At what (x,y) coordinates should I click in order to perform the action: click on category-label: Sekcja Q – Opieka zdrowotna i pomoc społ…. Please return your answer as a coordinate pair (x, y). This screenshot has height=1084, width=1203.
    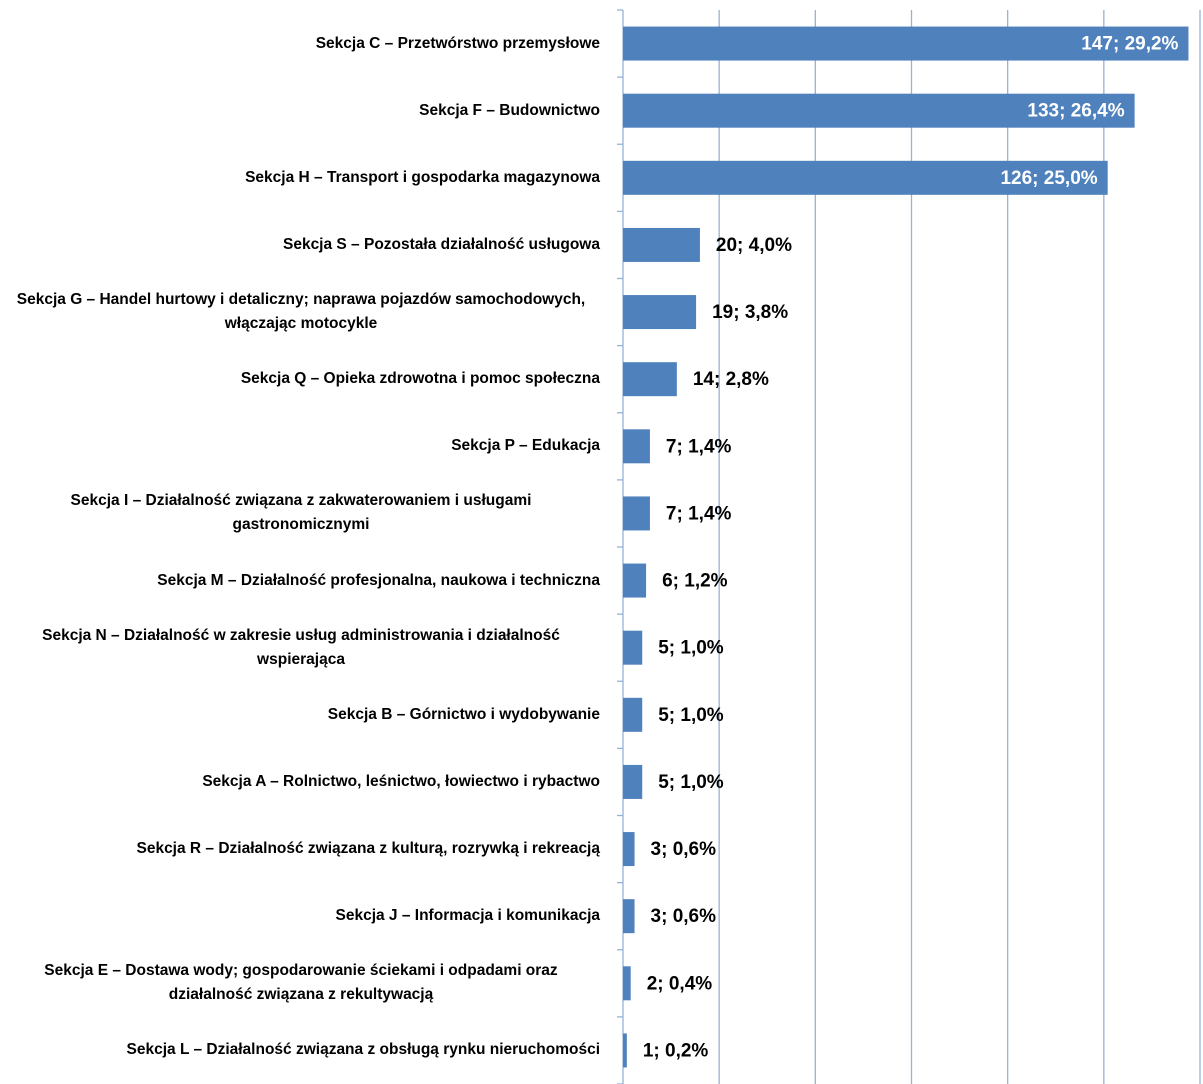
    Looking at the image, I should click on (420, 379).